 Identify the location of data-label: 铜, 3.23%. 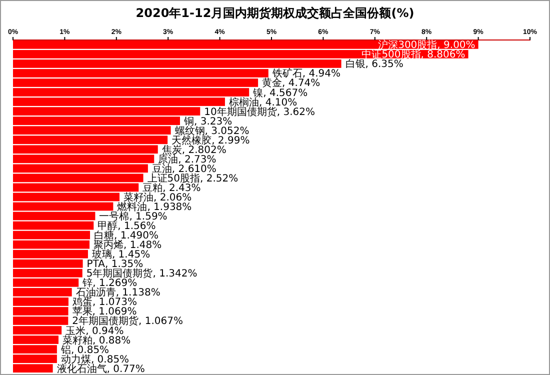
(207, 122).